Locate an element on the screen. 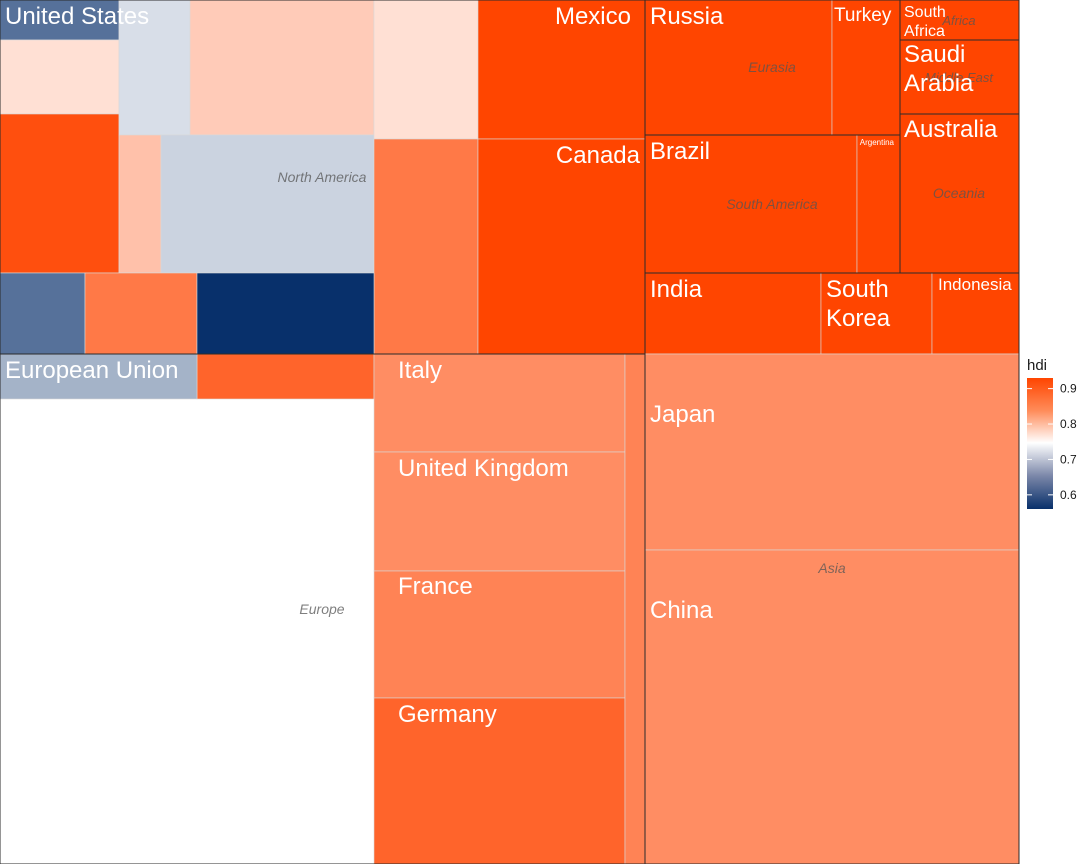 The image size is (1080, 864). region-label-asia: Asia is located at coordinates (831, 568).